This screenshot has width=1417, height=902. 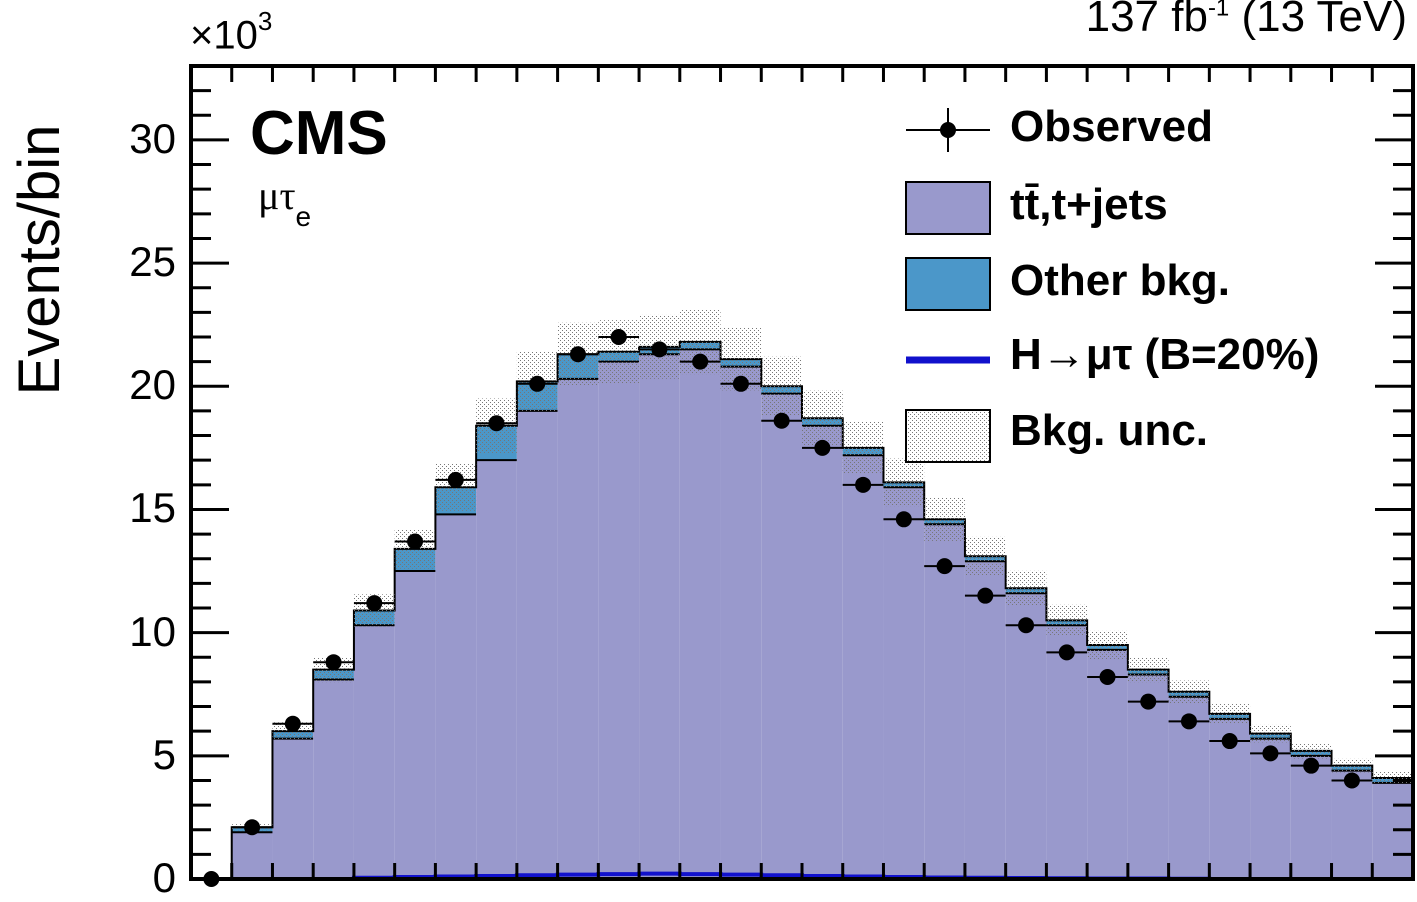 What do you see at coordinates (303, 216) in the screenshot?
I see `channel-sub: e` at bounding box center [303, 216].